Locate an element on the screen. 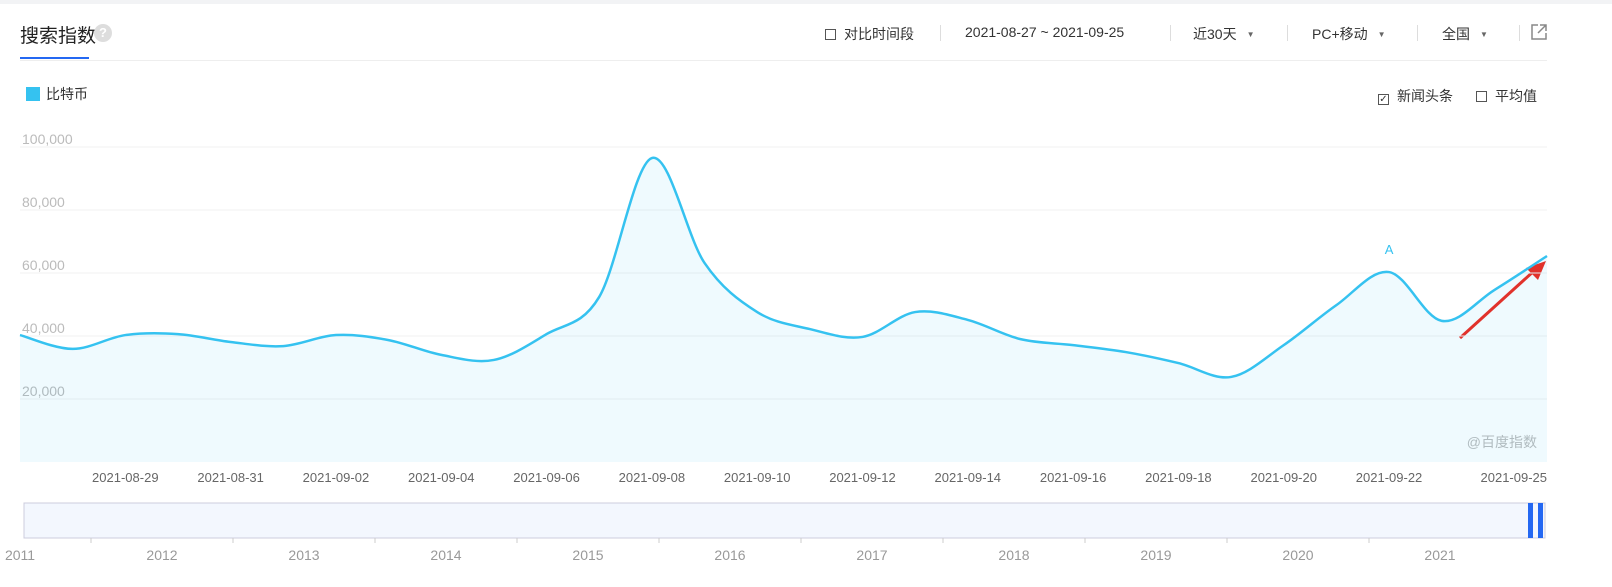 The height and width of the screenshot is (587, 1612). news-label: 新闻头条 is located at coordinates (1425, 96).